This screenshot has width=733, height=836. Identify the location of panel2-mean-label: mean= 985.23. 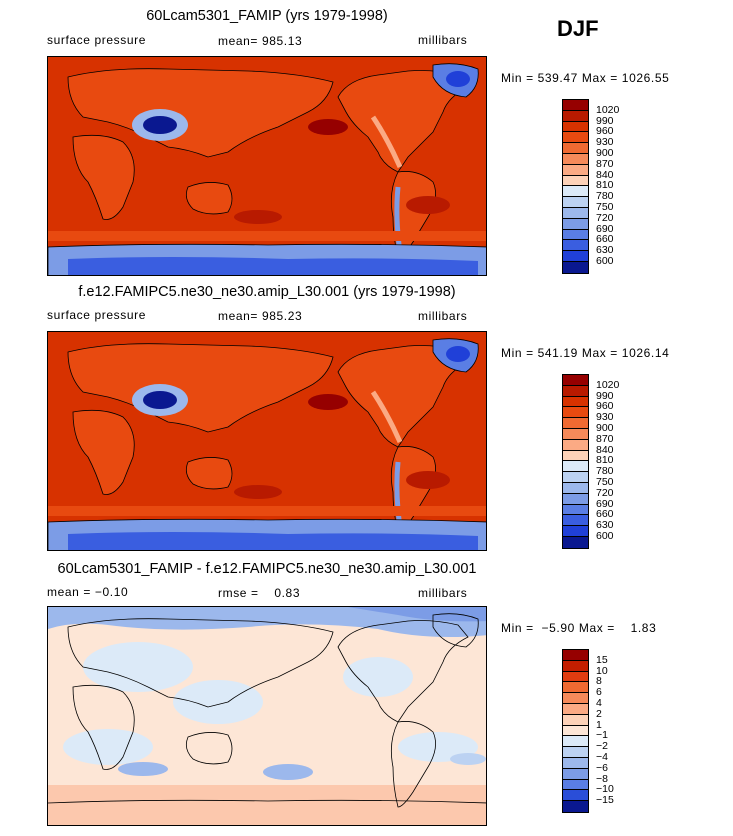
(260, 316).